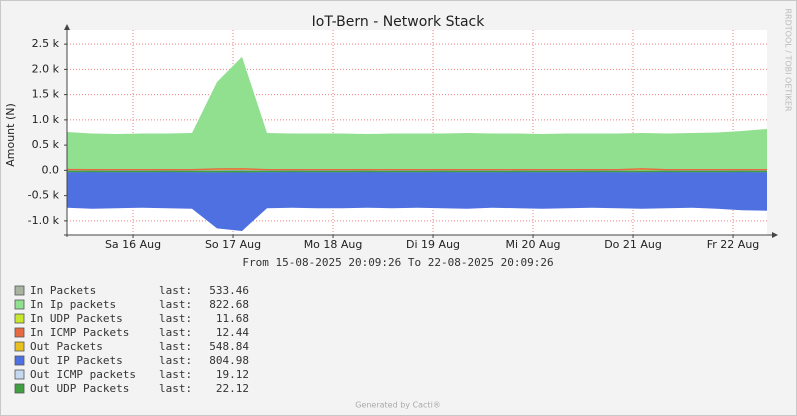 The image size is (797, 416). Describe the element at coordinates (229, 304) in the screenshot. I see `legend-last-value: 822.68` at that location.